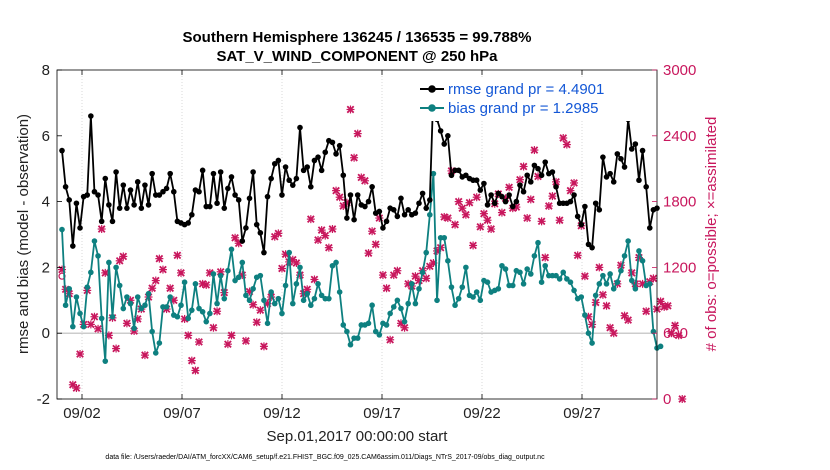 The height and width of the screenshot is (470, 830). What do you see at coordinates (46, 70) in the screenshot?
I see `y-tick-label-5: 8` at bounding box center [46, 70].